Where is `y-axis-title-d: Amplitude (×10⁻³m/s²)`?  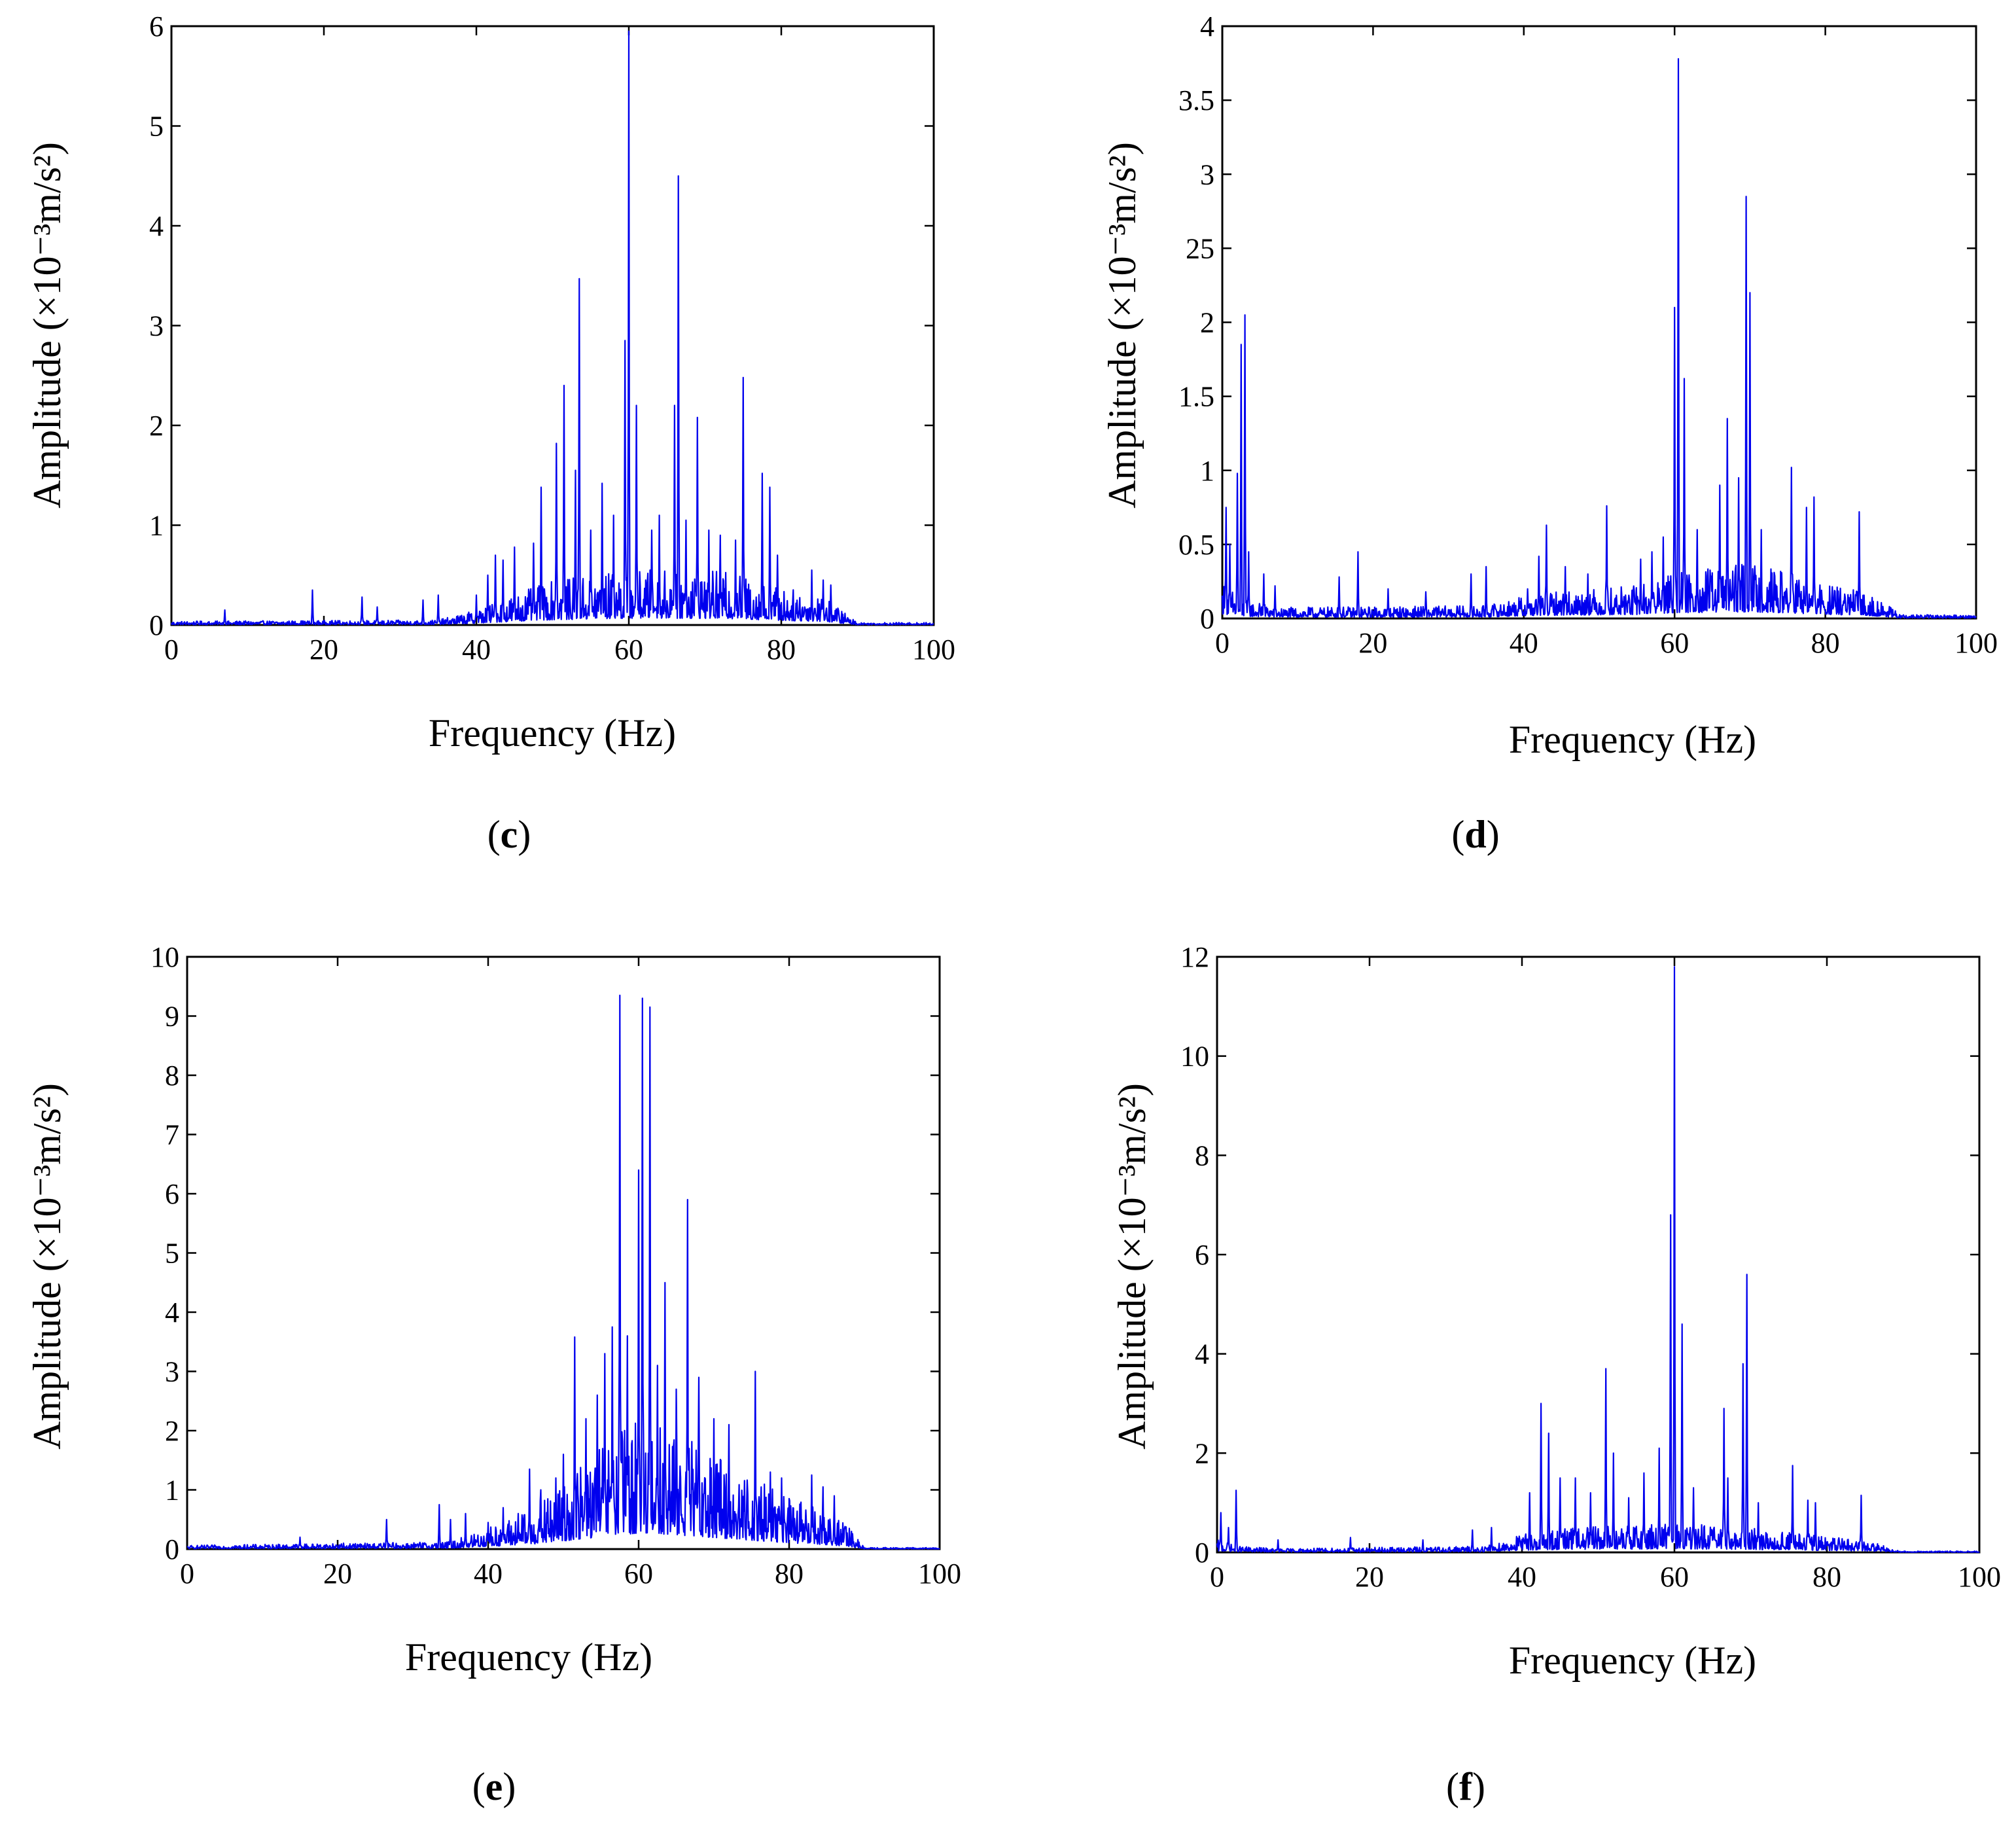
y-axis-title-d: Amplitude (×10⁻³m/s²) is located at coordinates (1122, 325).